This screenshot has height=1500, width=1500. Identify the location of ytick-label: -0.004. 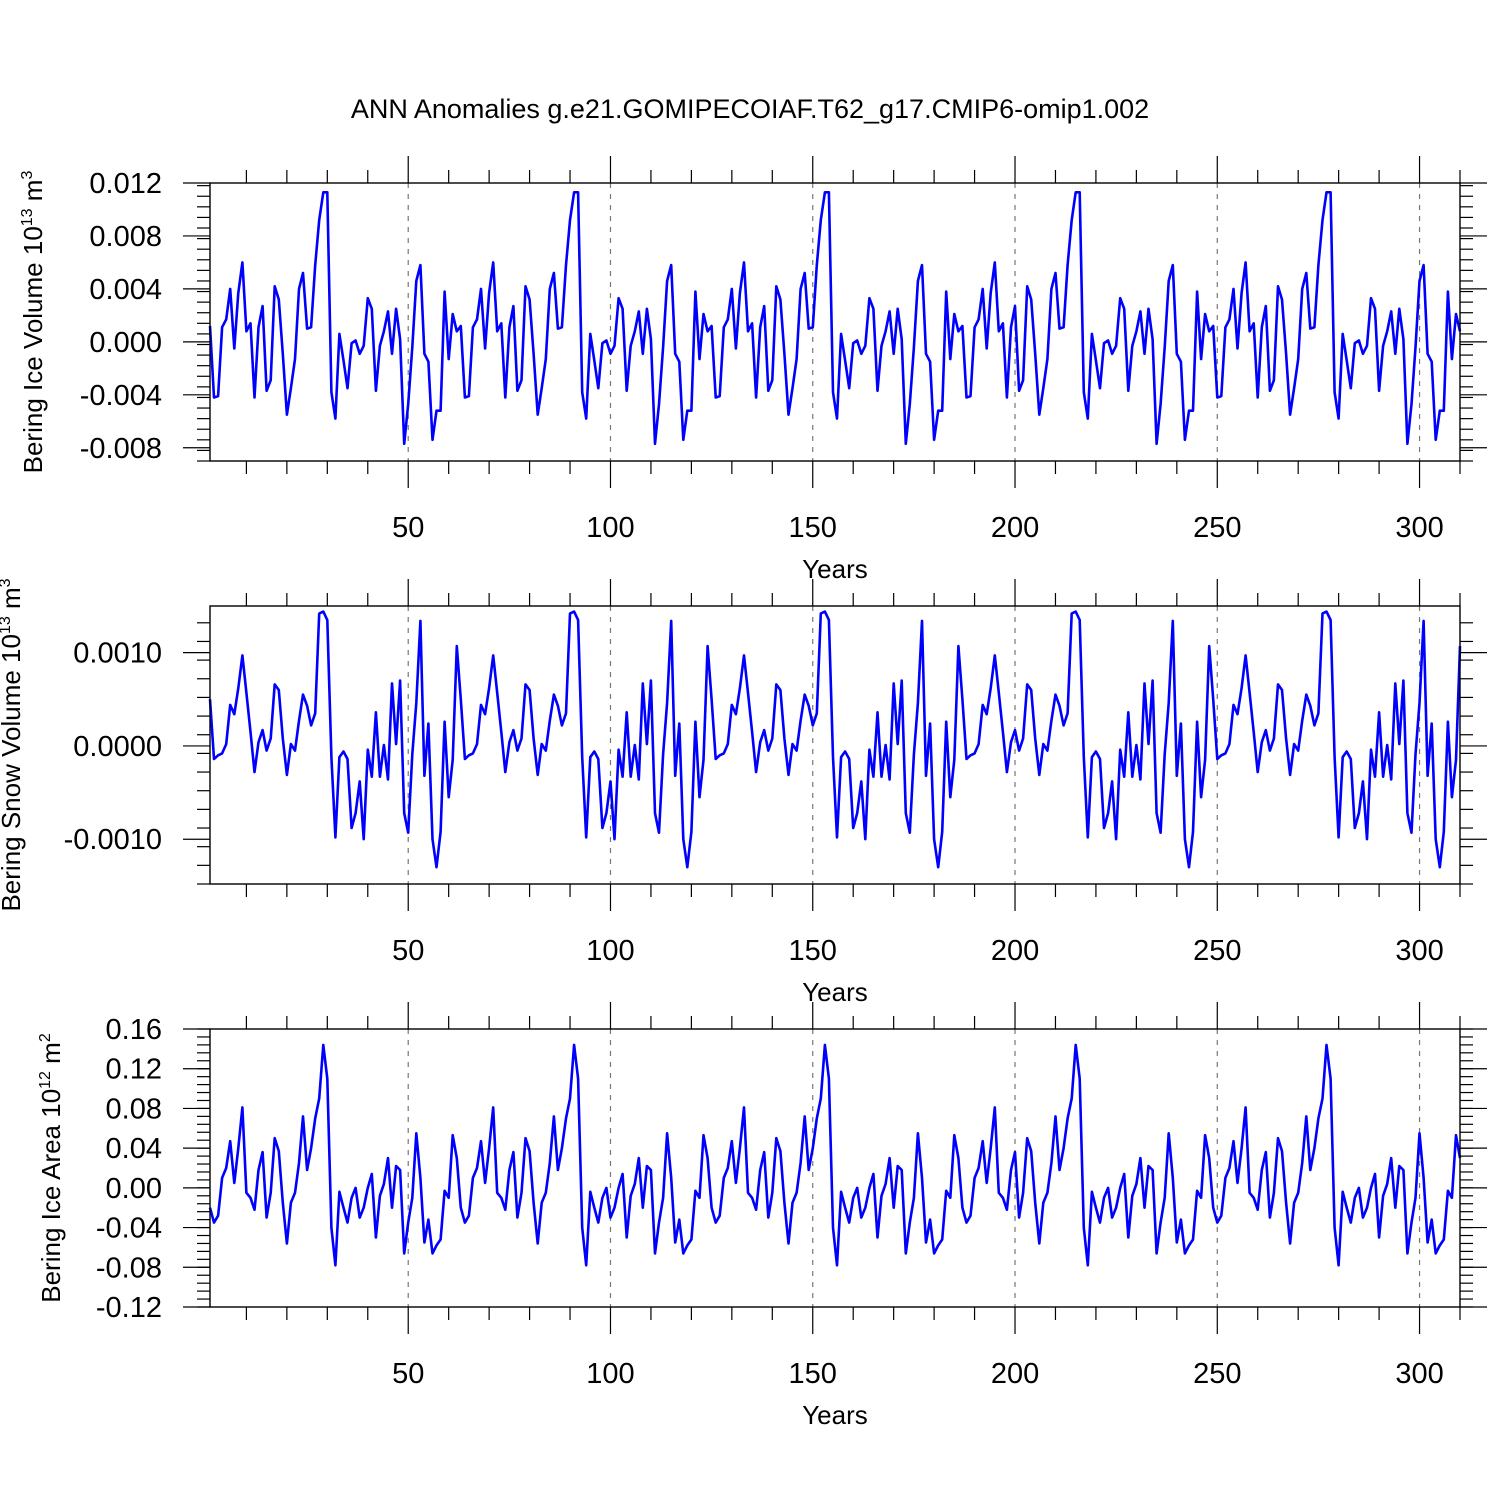
(121, 396).